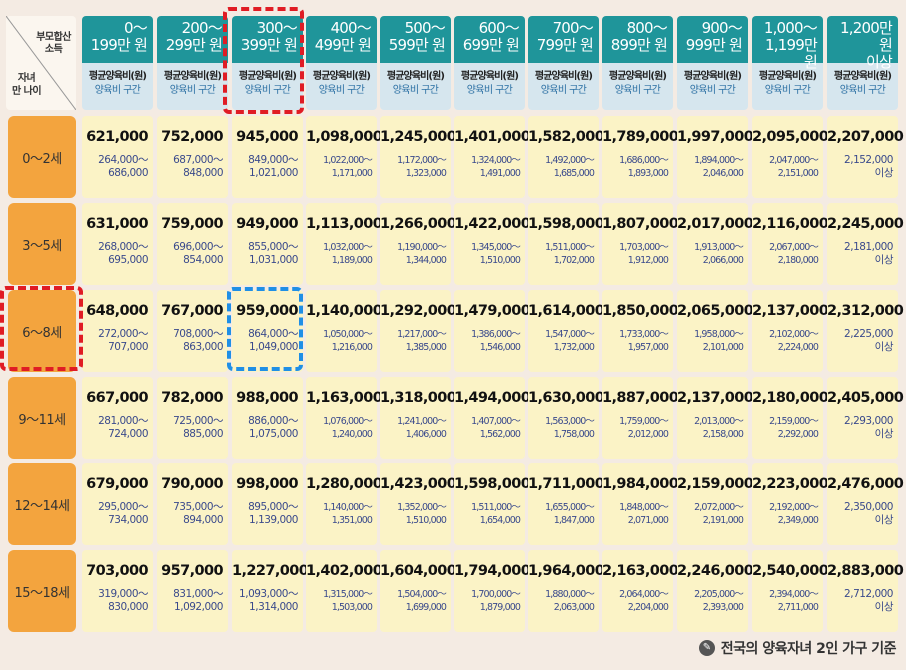 Image resolution: width=906 pixels, height=670 pixels. I want to click on range-low: 864,000～, so click(273, 334).